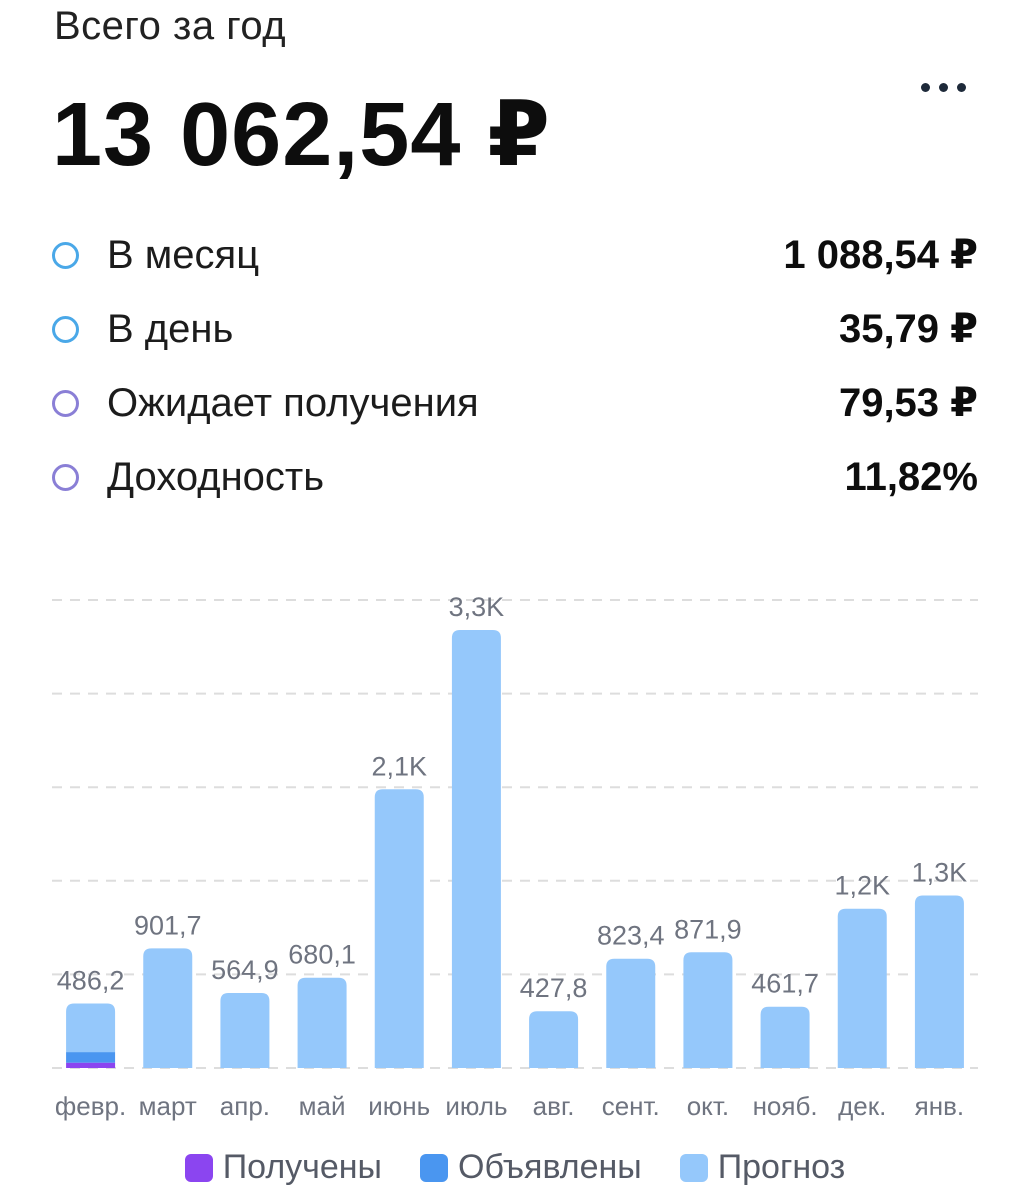  Describe the element at coordinates (322, 1106) in the screenshot. I see `x-tick-label: май` at that location.